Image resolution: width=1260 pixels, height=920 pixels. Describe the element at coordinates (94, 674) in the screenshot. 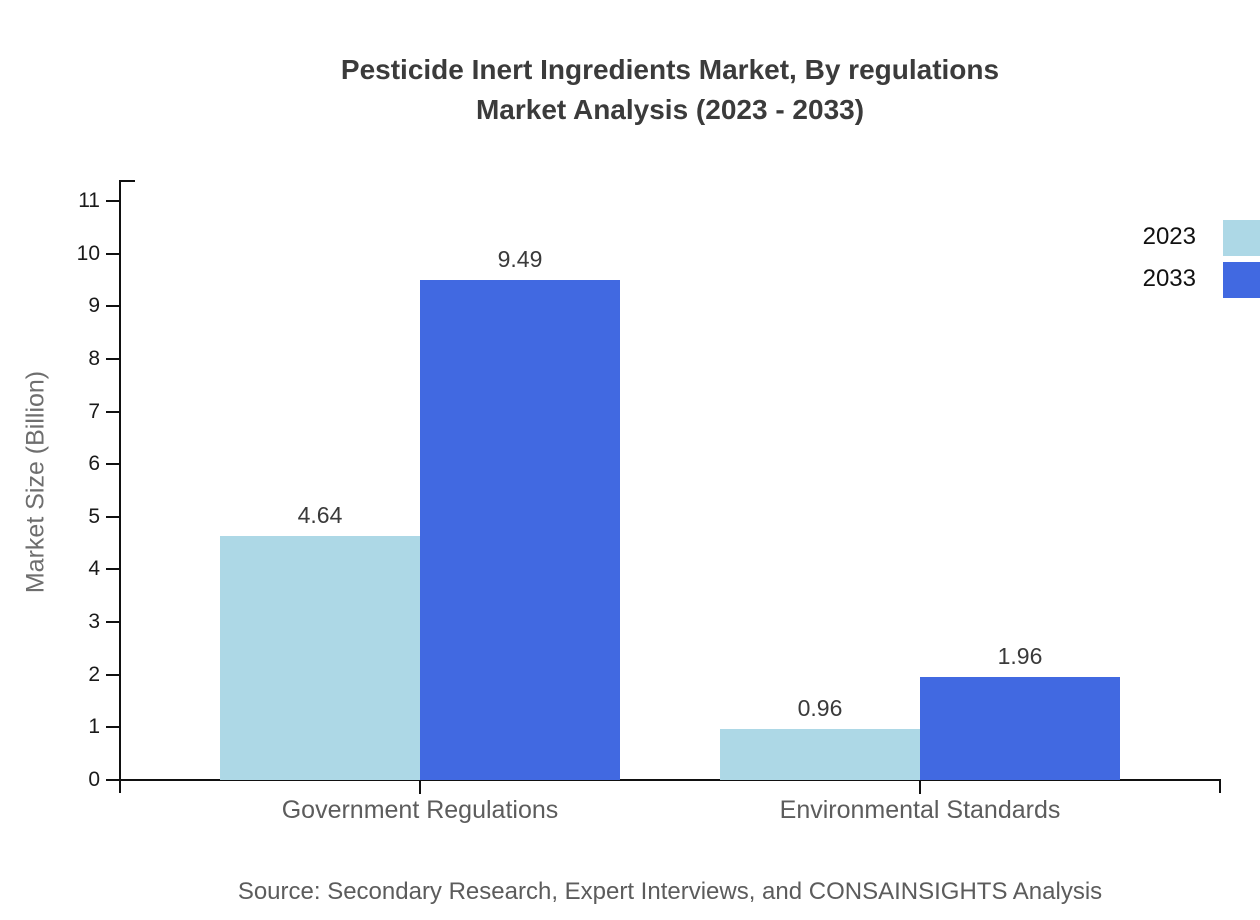

I see `y-tick-label: 2` at that location.